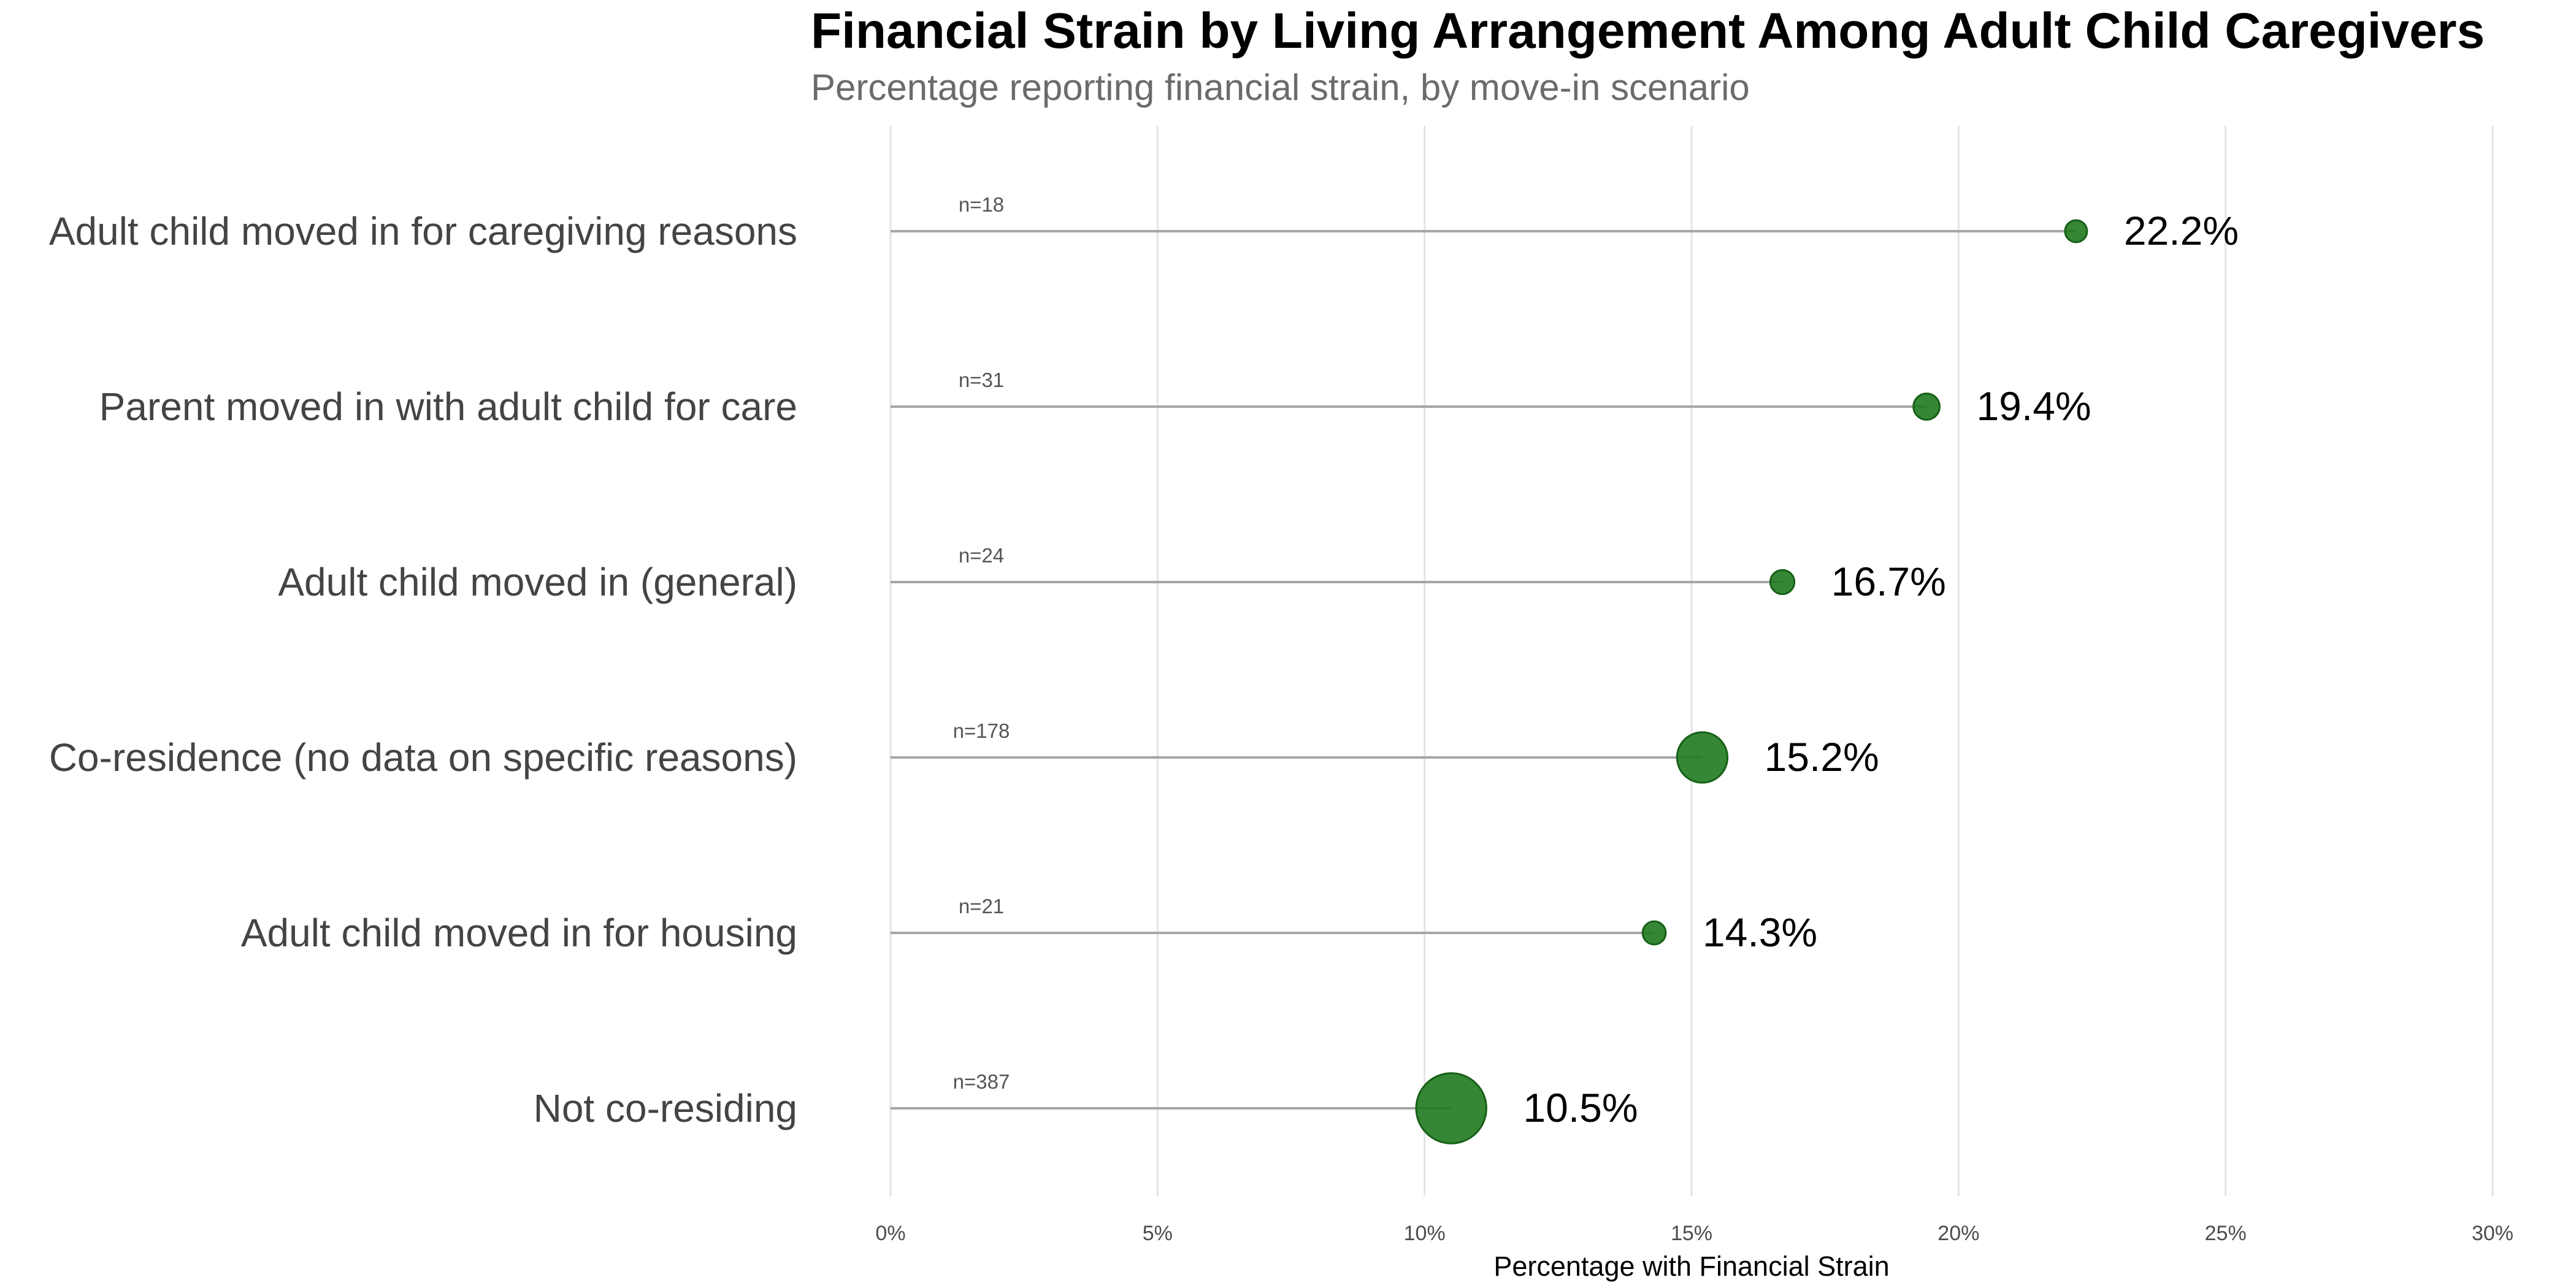 The height and width of the screenshot is (1288, 2576). I want to click on x-axis: 0% 5% 10% 15% 20% 25% 30%, so click(1694, 1233).